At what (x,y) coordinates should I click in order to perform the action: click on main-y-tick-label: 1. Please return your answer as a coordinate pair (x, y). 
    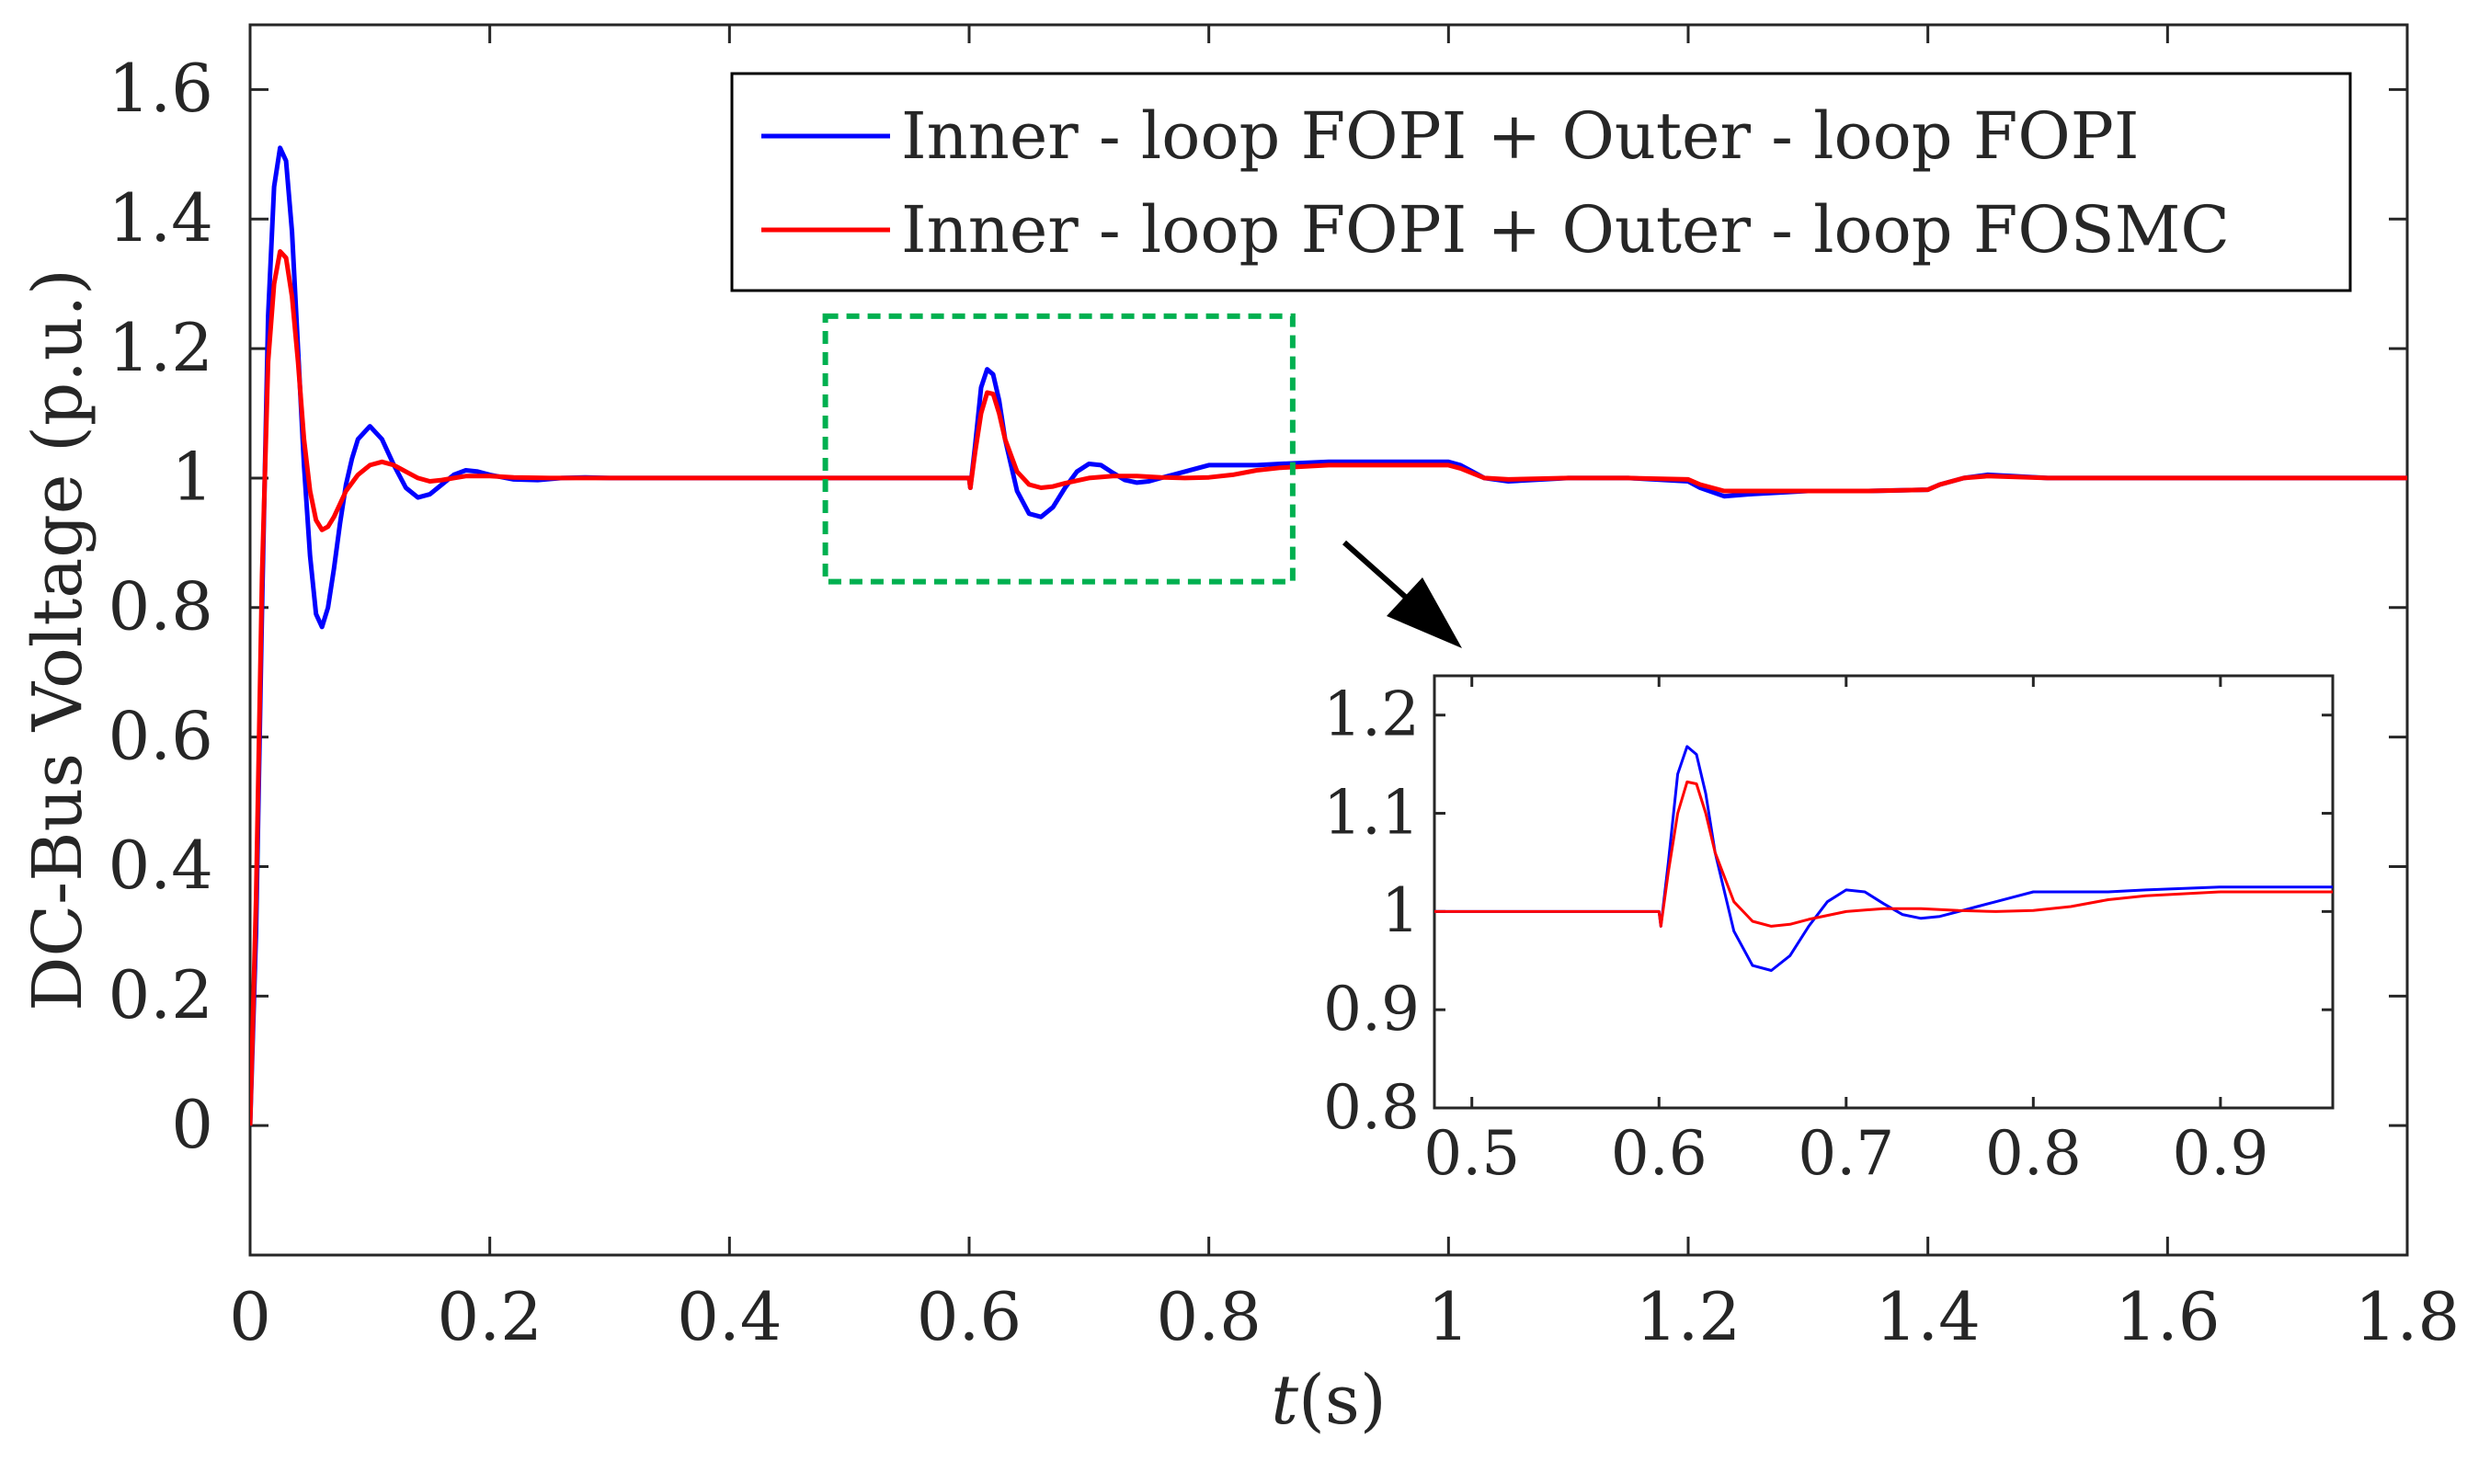
    Looking at the image, I should click on (192, 478).